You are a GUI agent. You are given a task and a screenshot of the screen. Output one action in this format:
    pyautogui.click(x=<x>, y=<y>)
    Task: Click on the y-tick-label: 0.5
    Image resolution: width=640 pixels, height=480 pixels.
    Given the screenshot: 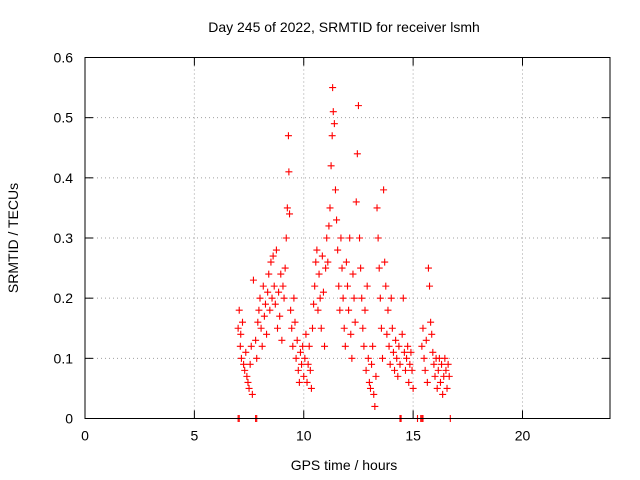 What is the action you would take?
    pyautogui.click(x=64, y=118)
    